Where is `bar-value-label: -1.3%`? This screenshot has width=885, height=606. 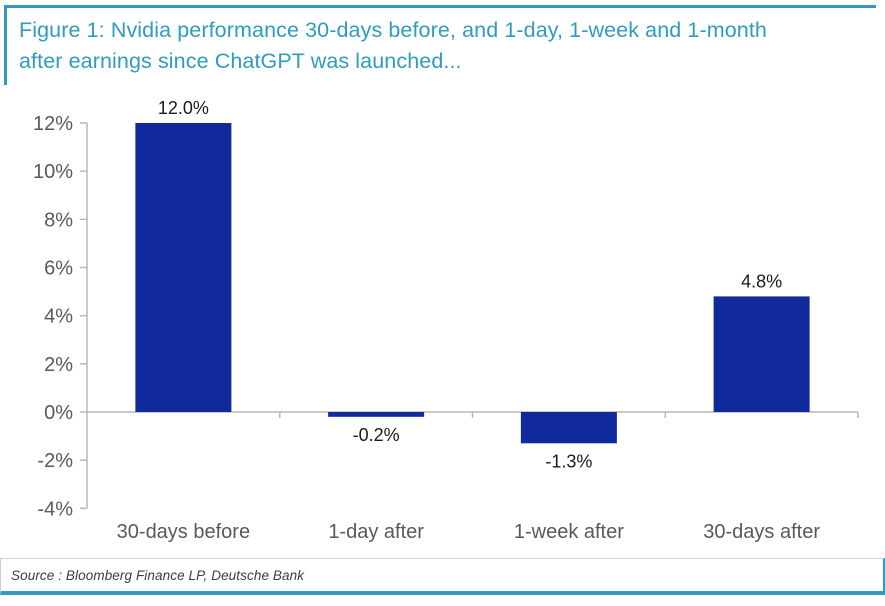
bar-value-label: -1.3% is located at coordinates (568, 461).